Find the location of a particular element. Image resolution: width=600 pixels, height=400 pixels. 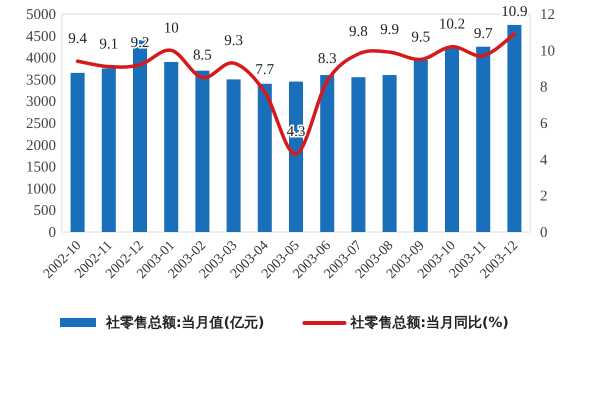

data-label: 9.4 is located at coordinates (78, 39).